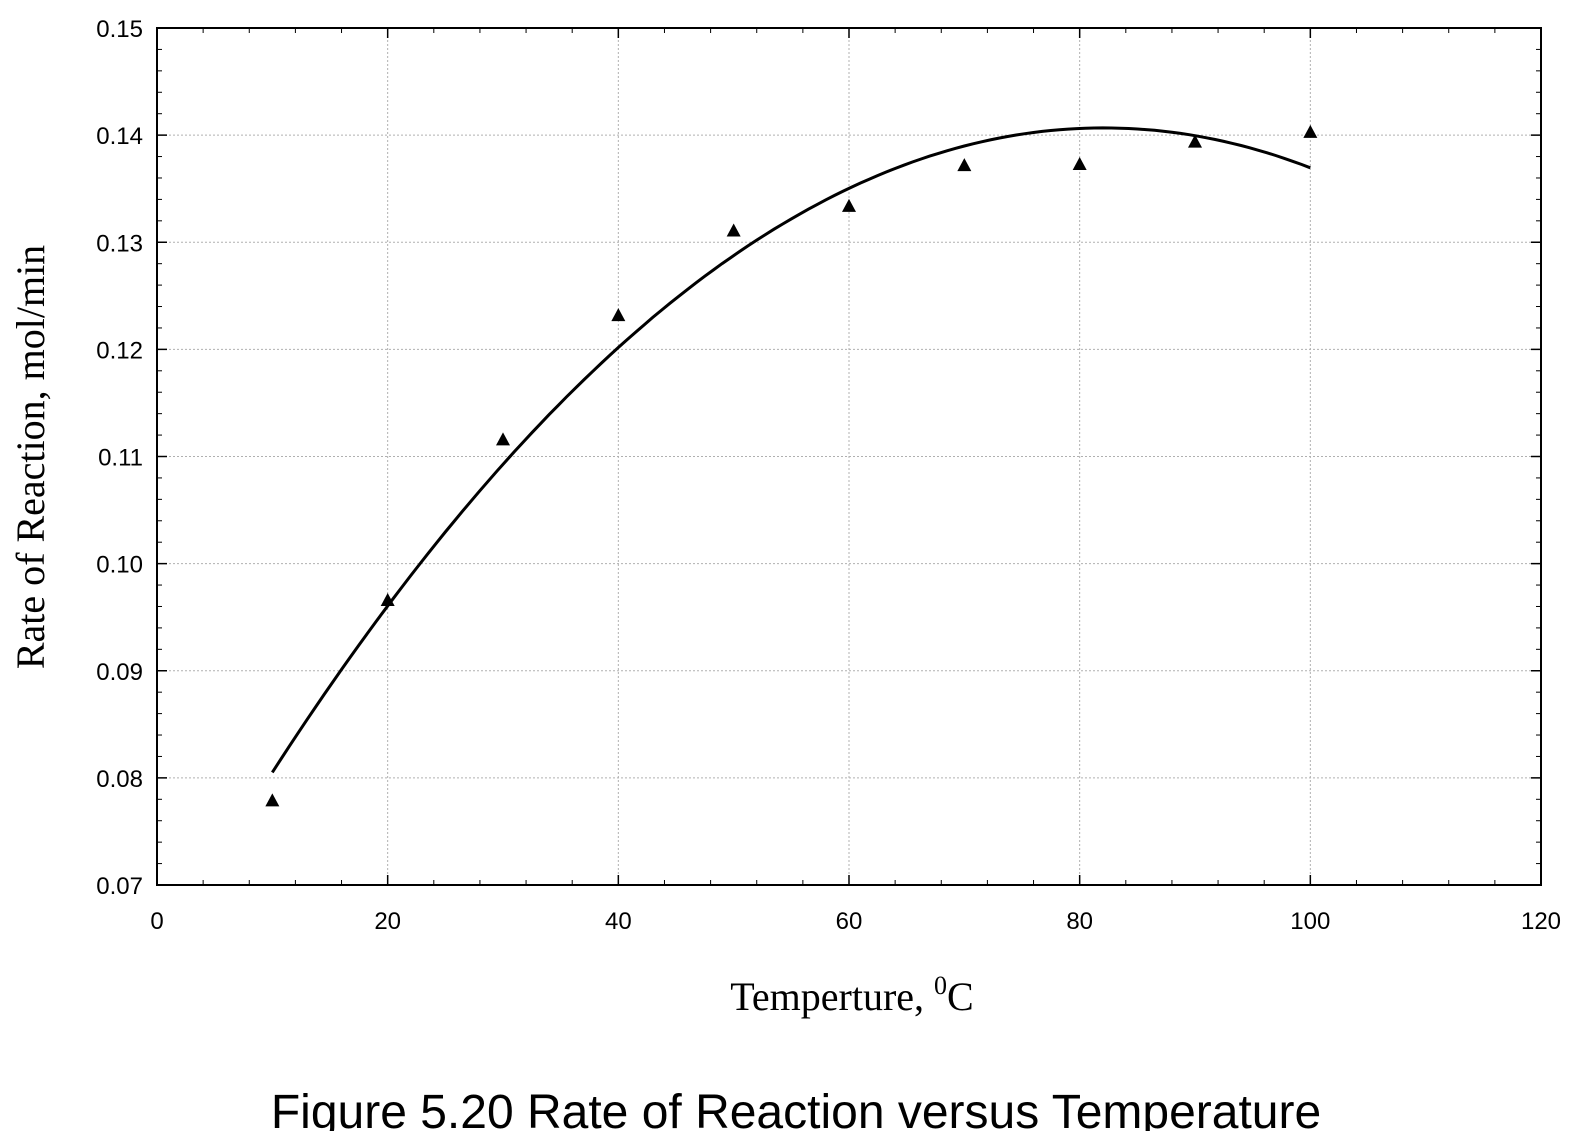 The width and height of the screenshot is (1592, 1131). What do you see at coordinates (832, 996) in the screenshot?
I see `x-axis-label-main: Temperture,` at bounding box center [832, 996].